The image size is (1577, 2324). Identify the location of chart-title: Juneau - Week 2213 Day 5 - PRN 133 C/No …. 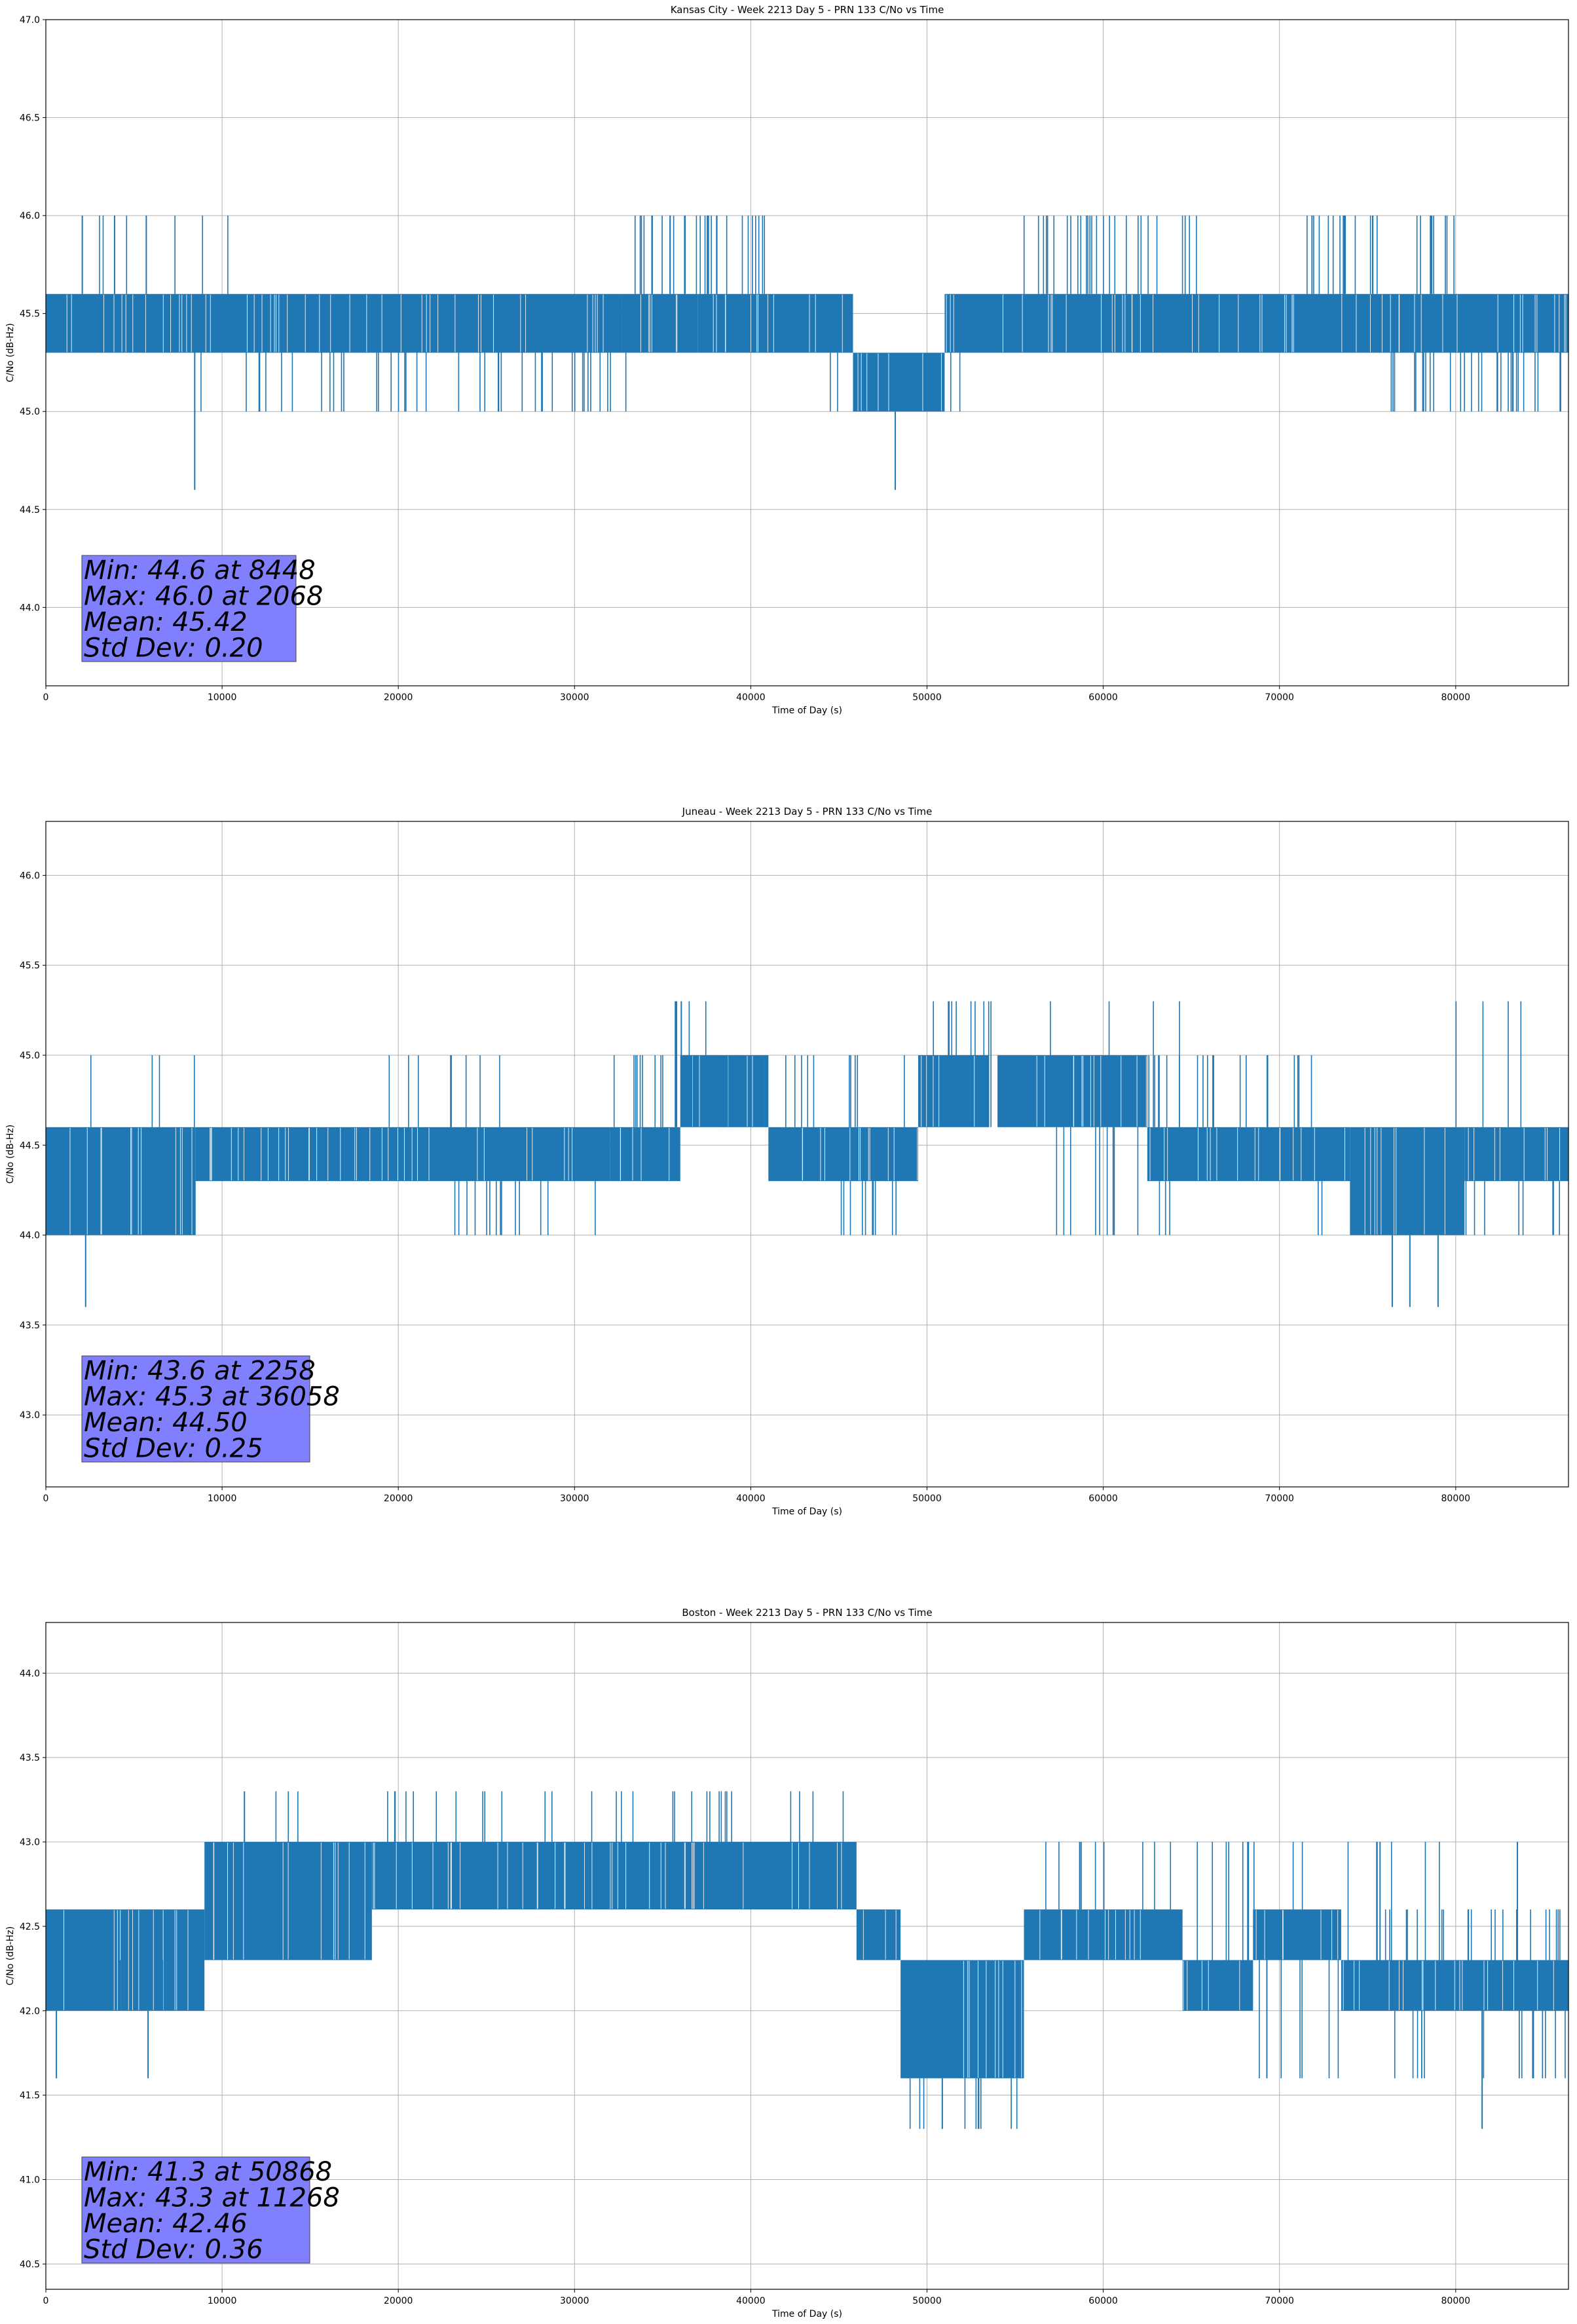
(807, 811).